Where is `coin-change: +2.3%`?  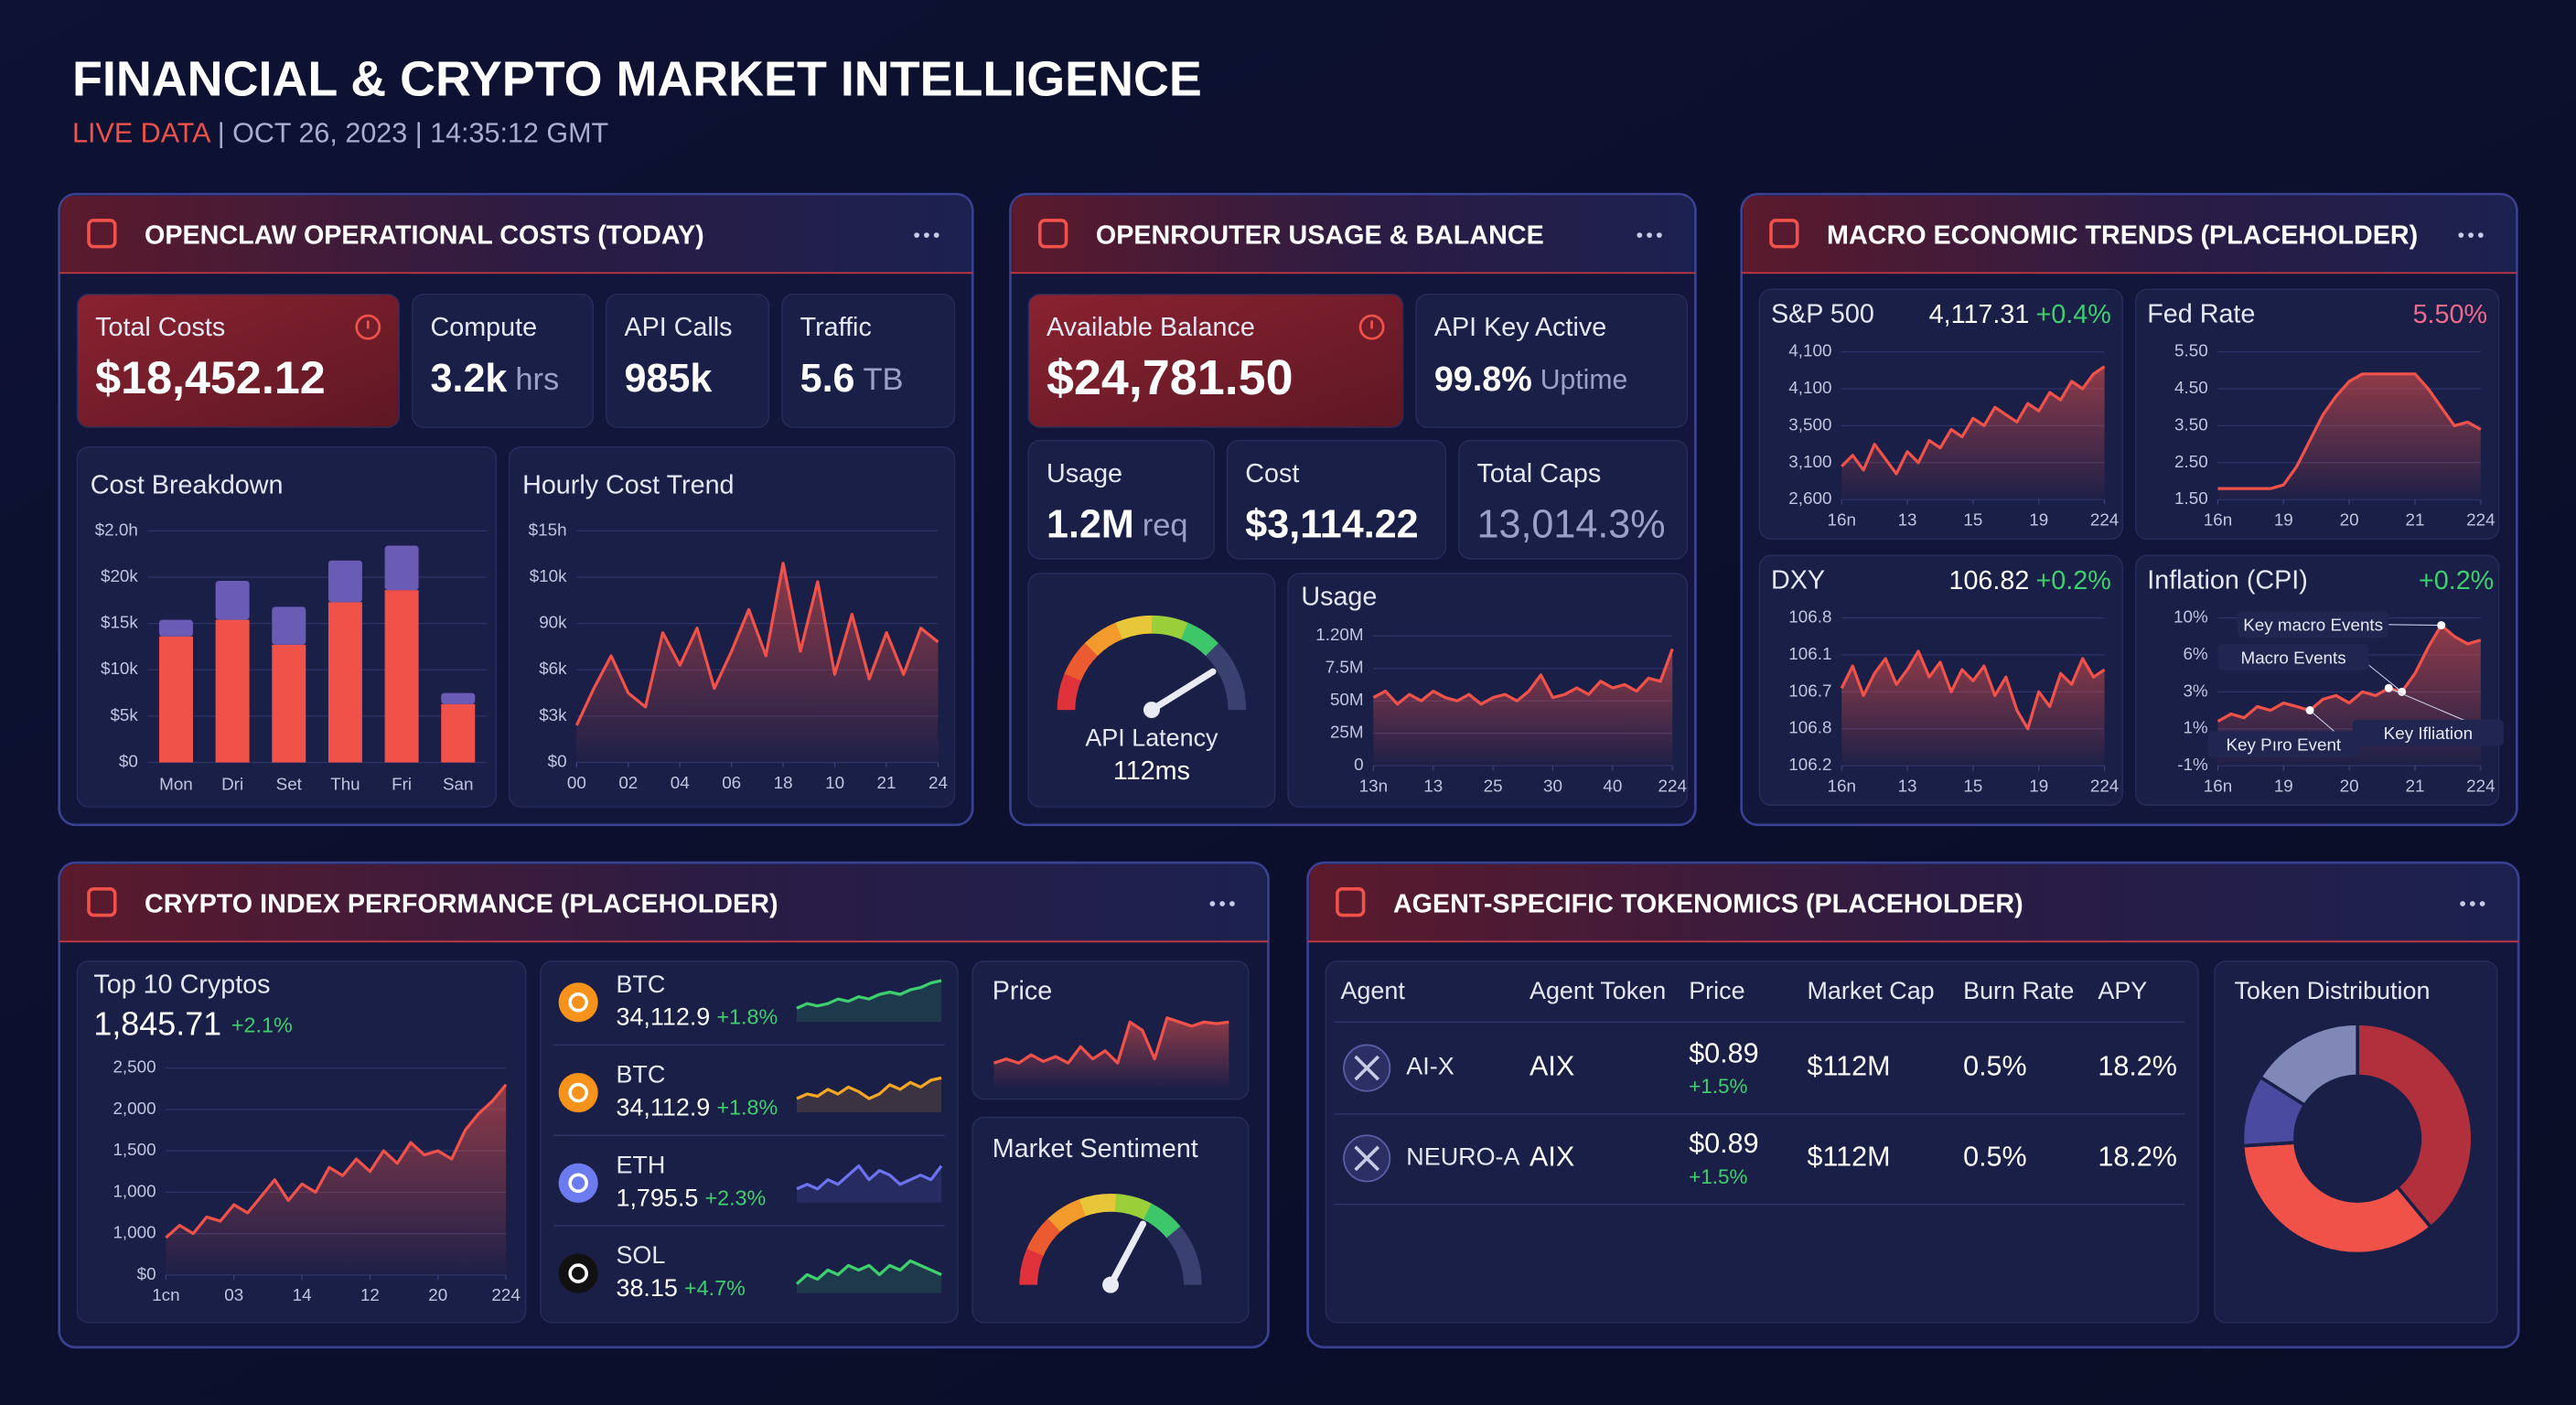
coin-change: +2.3% is located at coordinates (735, 1197).